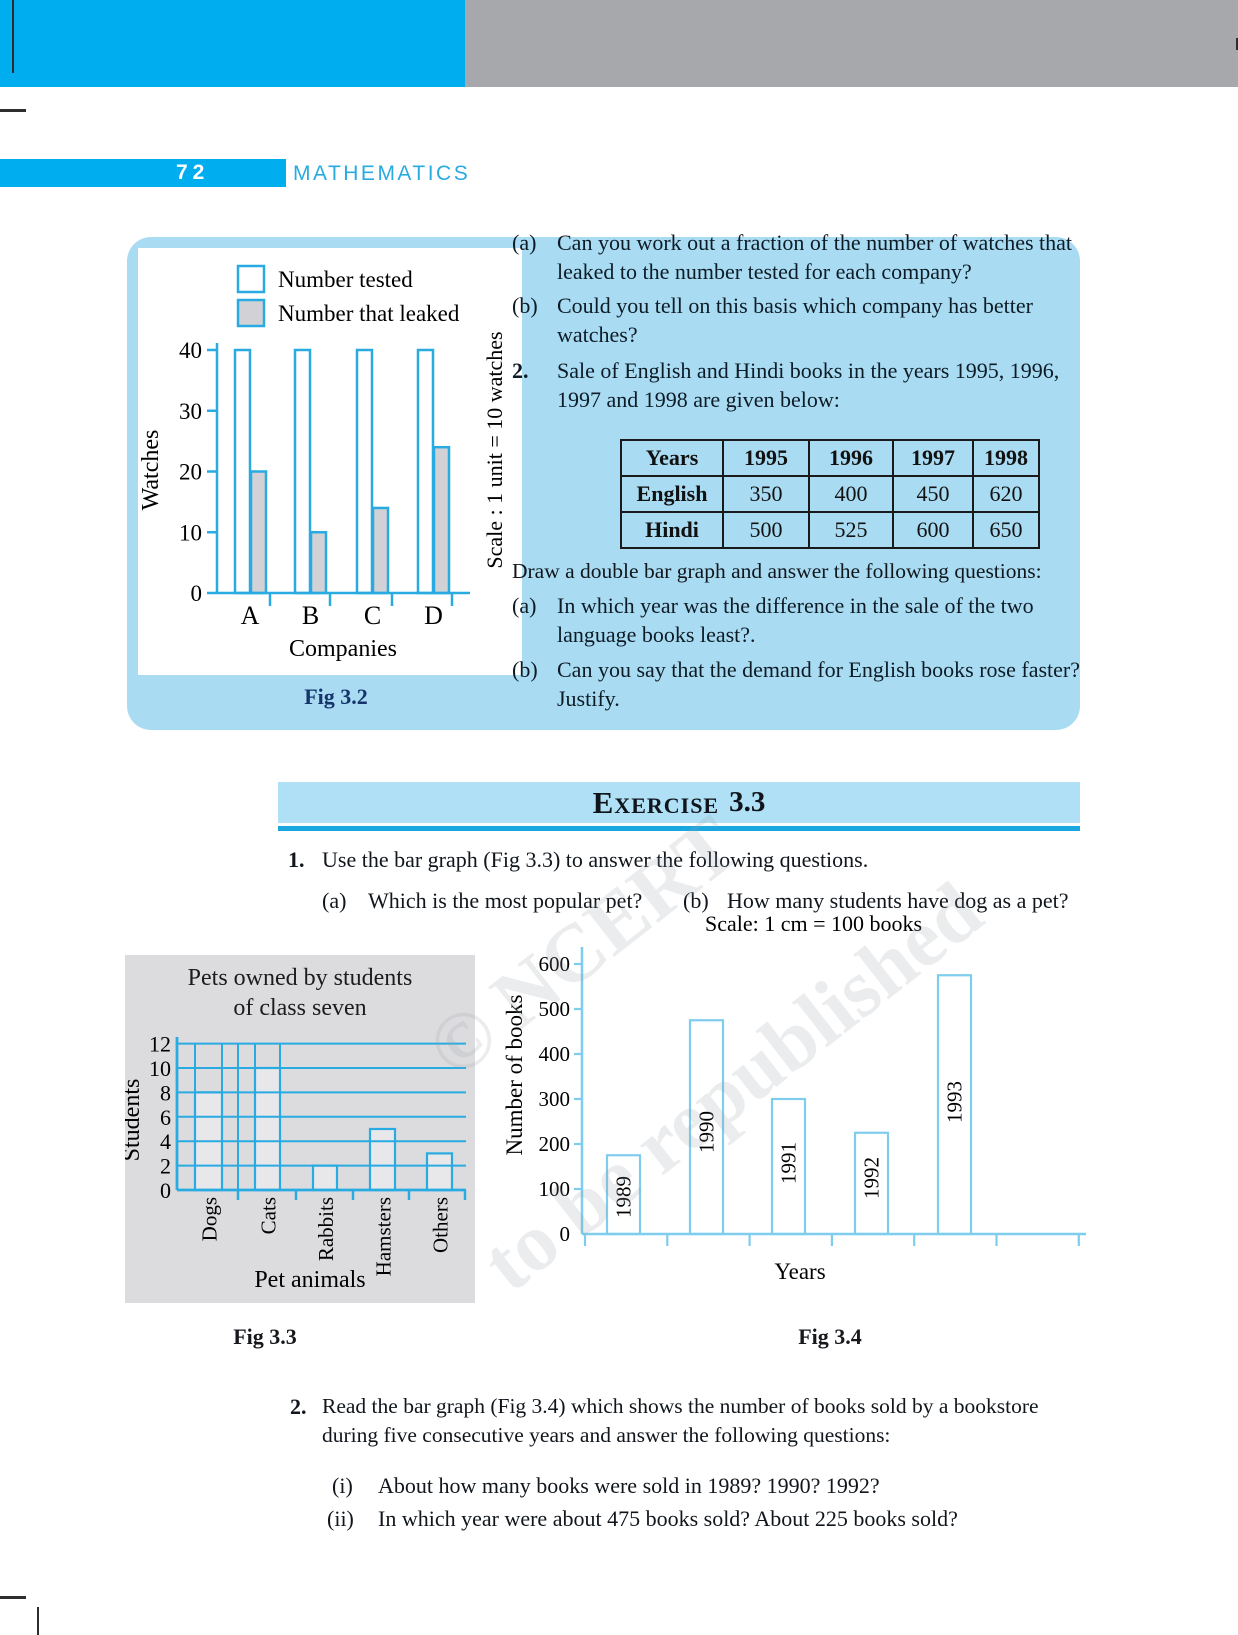  What do you see at coordinates (933, 494) in the screenshot?
I see `table-cell: 450` at bounding box center [933, 494].